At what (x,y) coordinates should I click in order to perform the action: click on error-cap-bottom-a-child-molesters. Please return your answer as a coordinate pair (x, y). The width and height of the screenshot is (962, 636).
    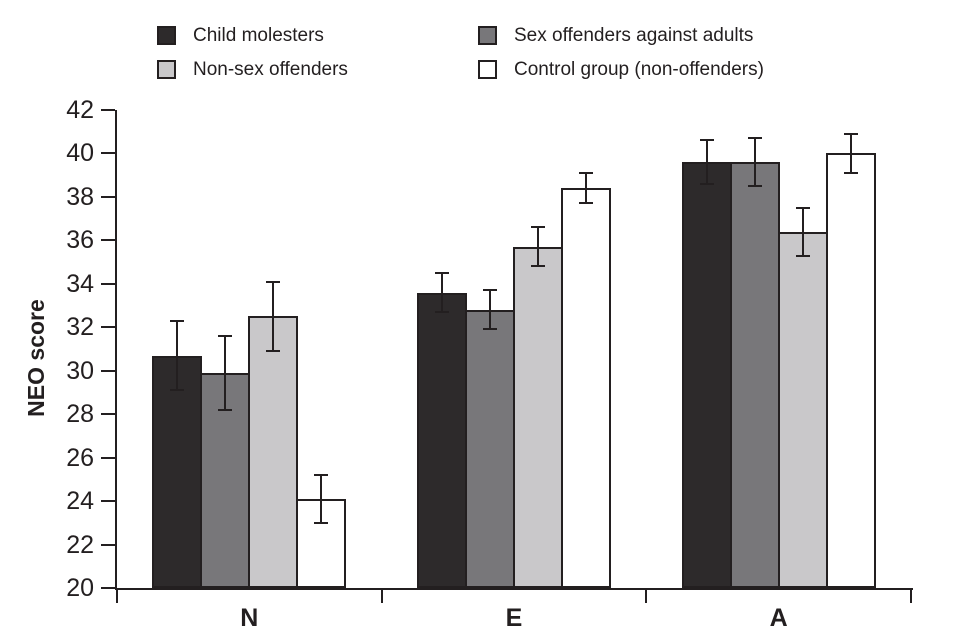
    Looking at the image, I should click on (706, 183).